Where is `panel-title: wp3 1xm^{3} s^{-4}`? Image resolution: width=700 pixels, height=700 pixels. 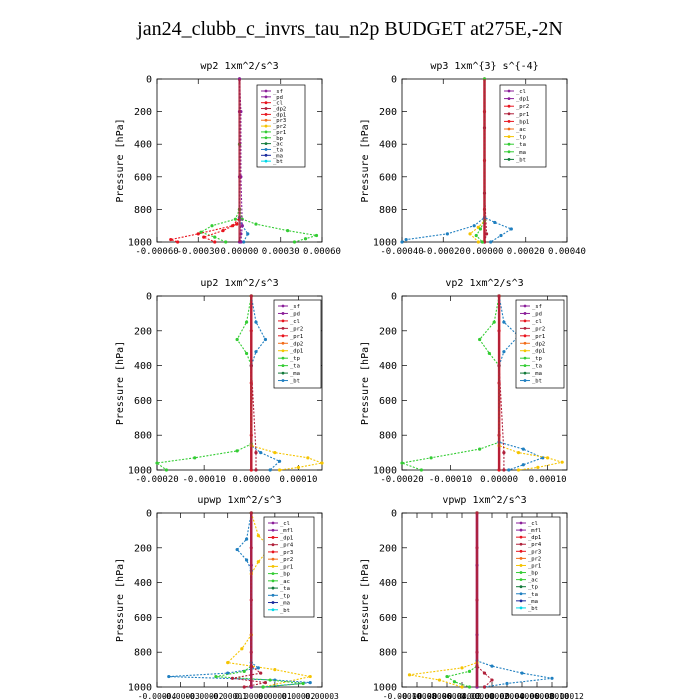 panel-title: wp3 1xm^{3} s^{-4} is located at coordinates (484, 66).